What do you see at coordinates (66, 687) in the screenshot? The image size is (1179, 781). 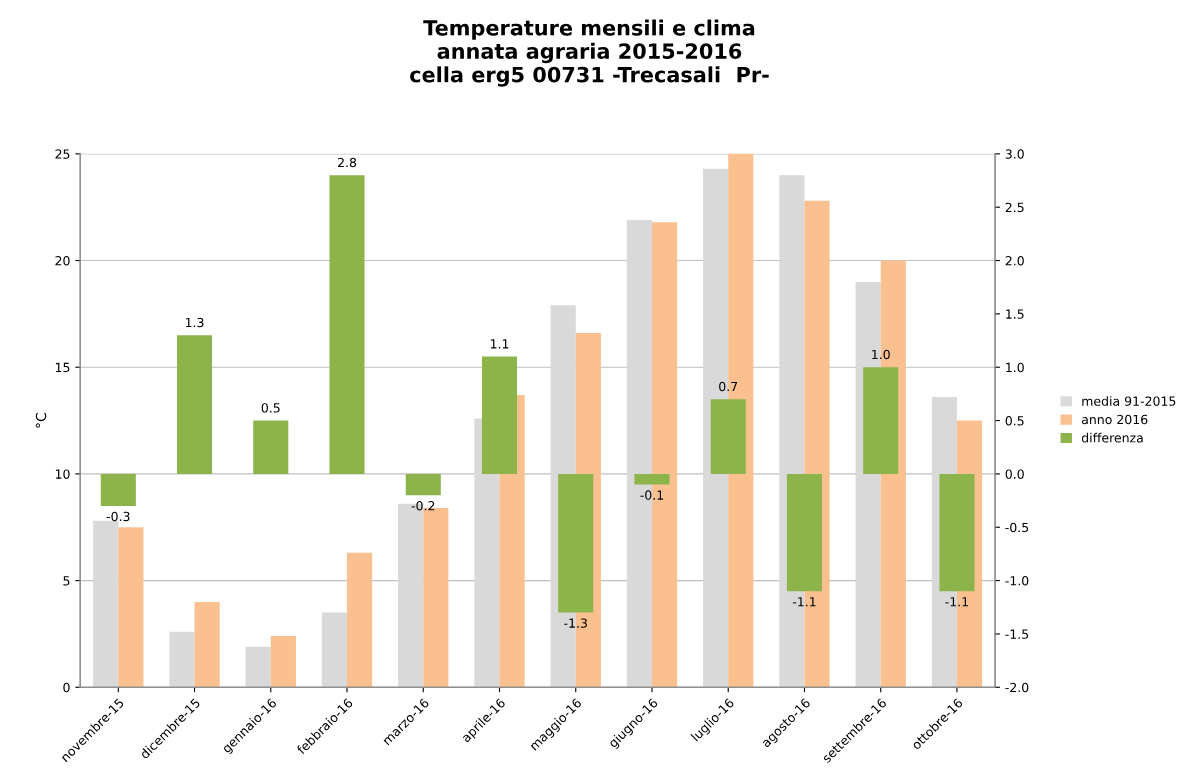 I see `y-tick-label: 0` at bounding box center [66, 687].